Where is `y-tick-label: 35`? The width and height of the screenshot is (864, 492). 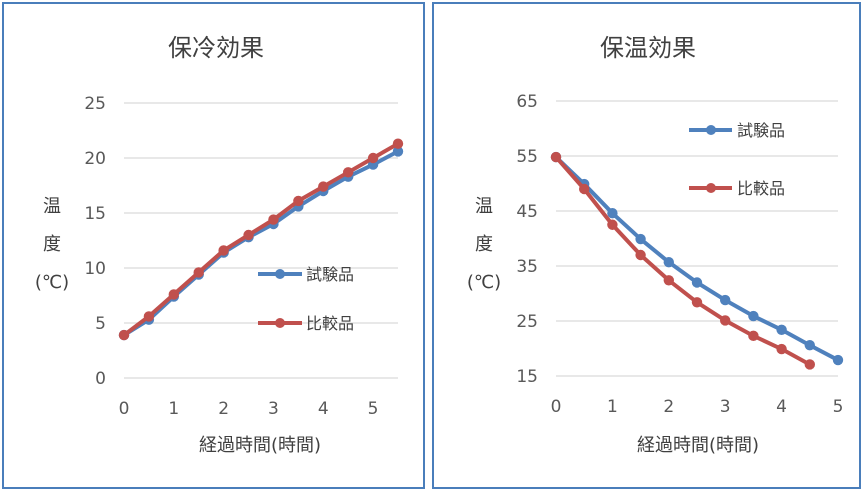 y-tick-label: 35 is located at coordinates (527, 267).